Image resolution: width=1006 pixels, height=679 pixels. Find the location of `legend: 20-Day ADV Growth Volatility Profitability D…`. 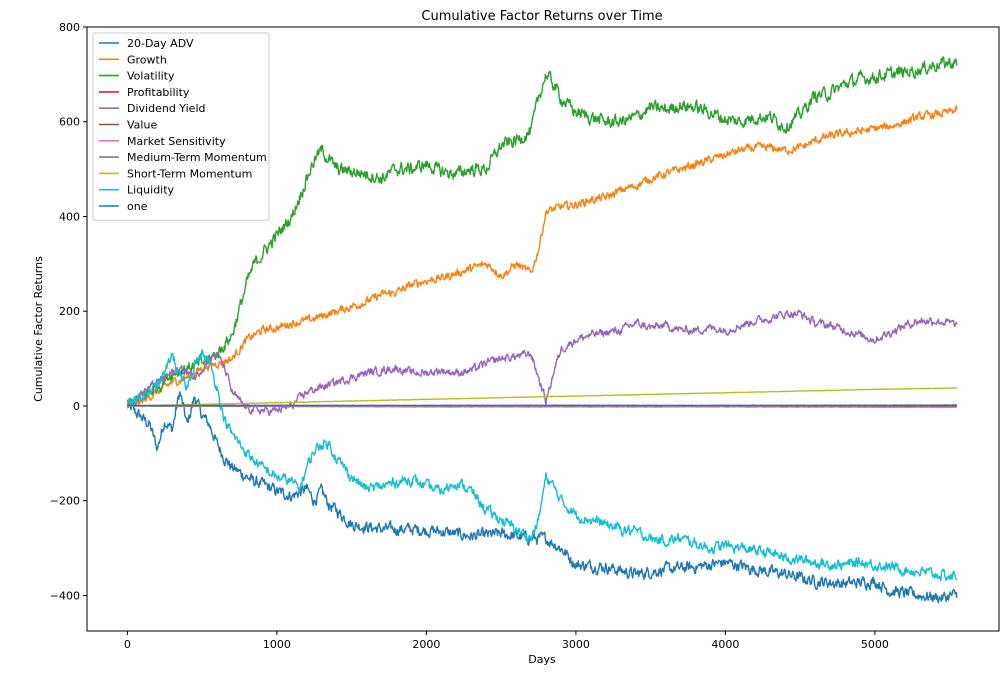

legend: 20-Day ADV Growth Volatility Profitability D… is located at coordinates (181, 126).